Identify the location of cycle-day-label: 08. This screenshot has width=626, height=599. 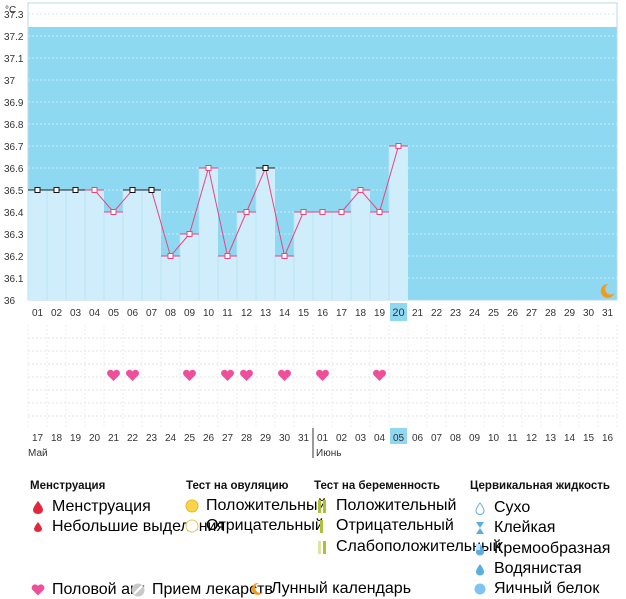
(171, 313).